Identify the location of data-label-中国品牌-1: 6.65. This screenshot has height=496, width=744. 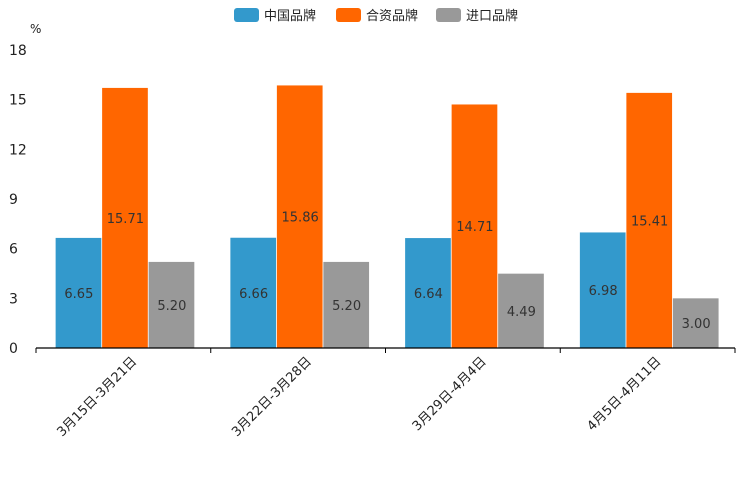
(78, 294).